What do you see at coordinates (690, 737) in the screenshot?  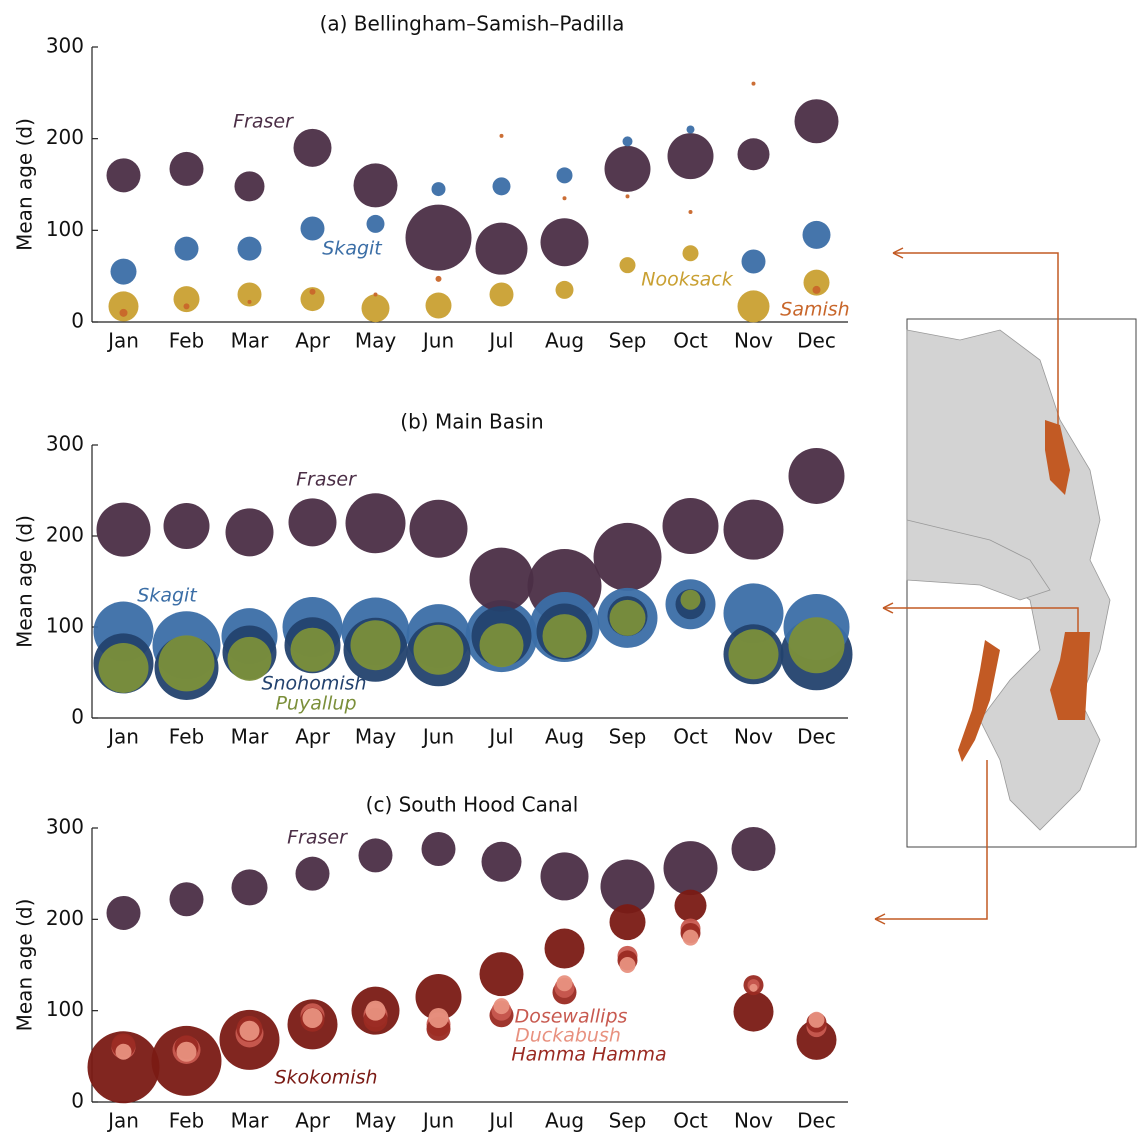 I see `x-tick-label: Oct` at bounding box center [690, 737].